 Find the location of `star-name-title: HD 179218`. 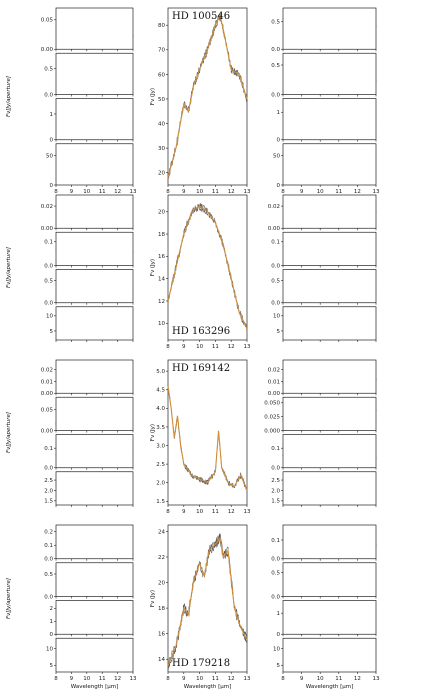

star-name-title: HD 179218 is located at coordinates (201, 663).